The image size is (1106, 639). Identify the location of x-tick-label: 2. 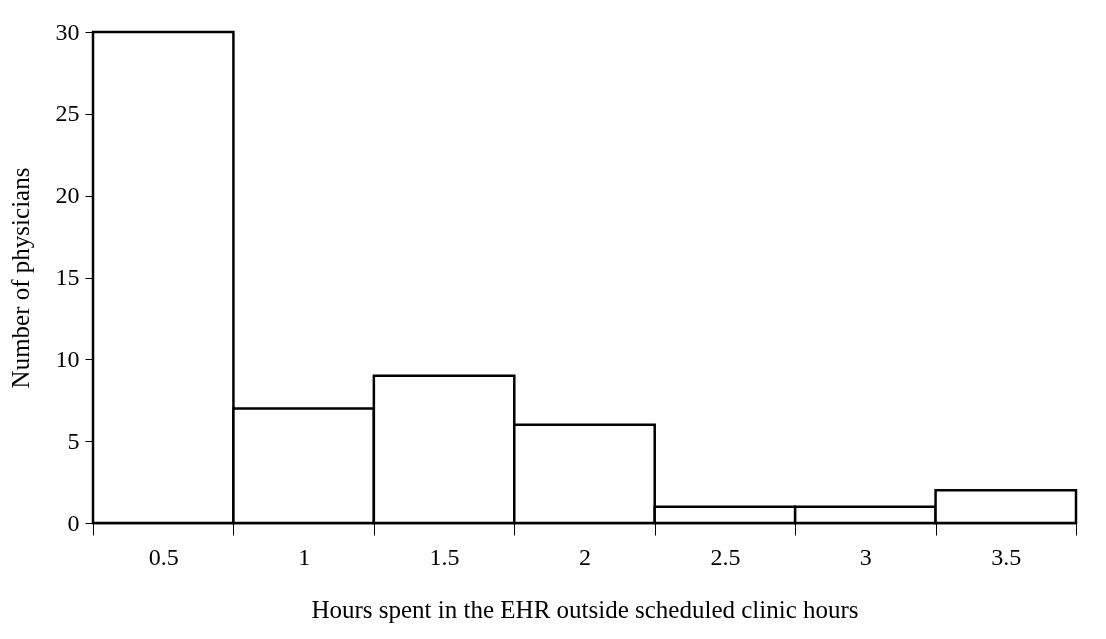
(585, 556).